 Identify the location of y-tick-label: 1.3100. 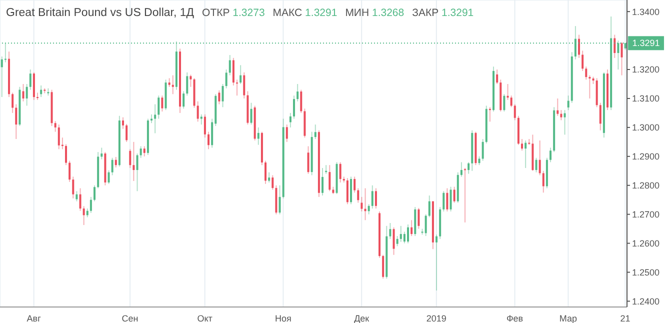
(646, 99).